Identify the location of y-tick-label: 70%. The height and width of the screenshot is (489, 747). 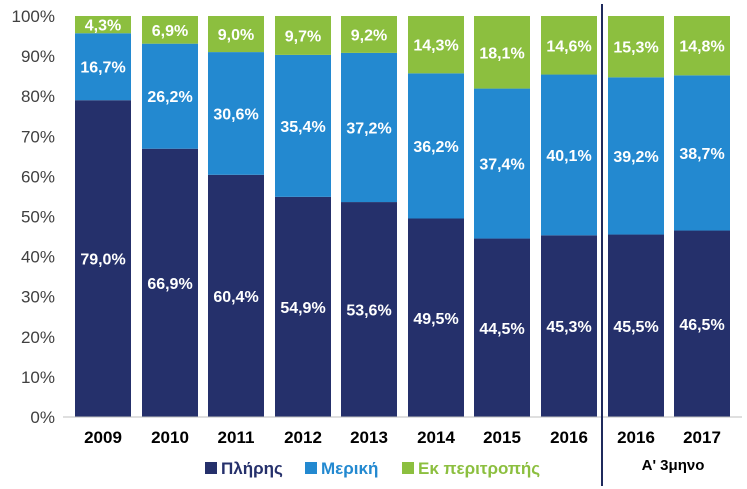
(38, 136).